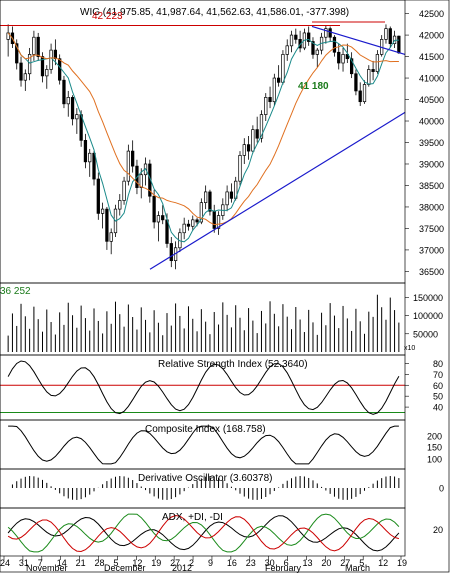 The height and width of the screenshot is (573, 450). I want to click on day-tick-label: 7, so click(40, 563).